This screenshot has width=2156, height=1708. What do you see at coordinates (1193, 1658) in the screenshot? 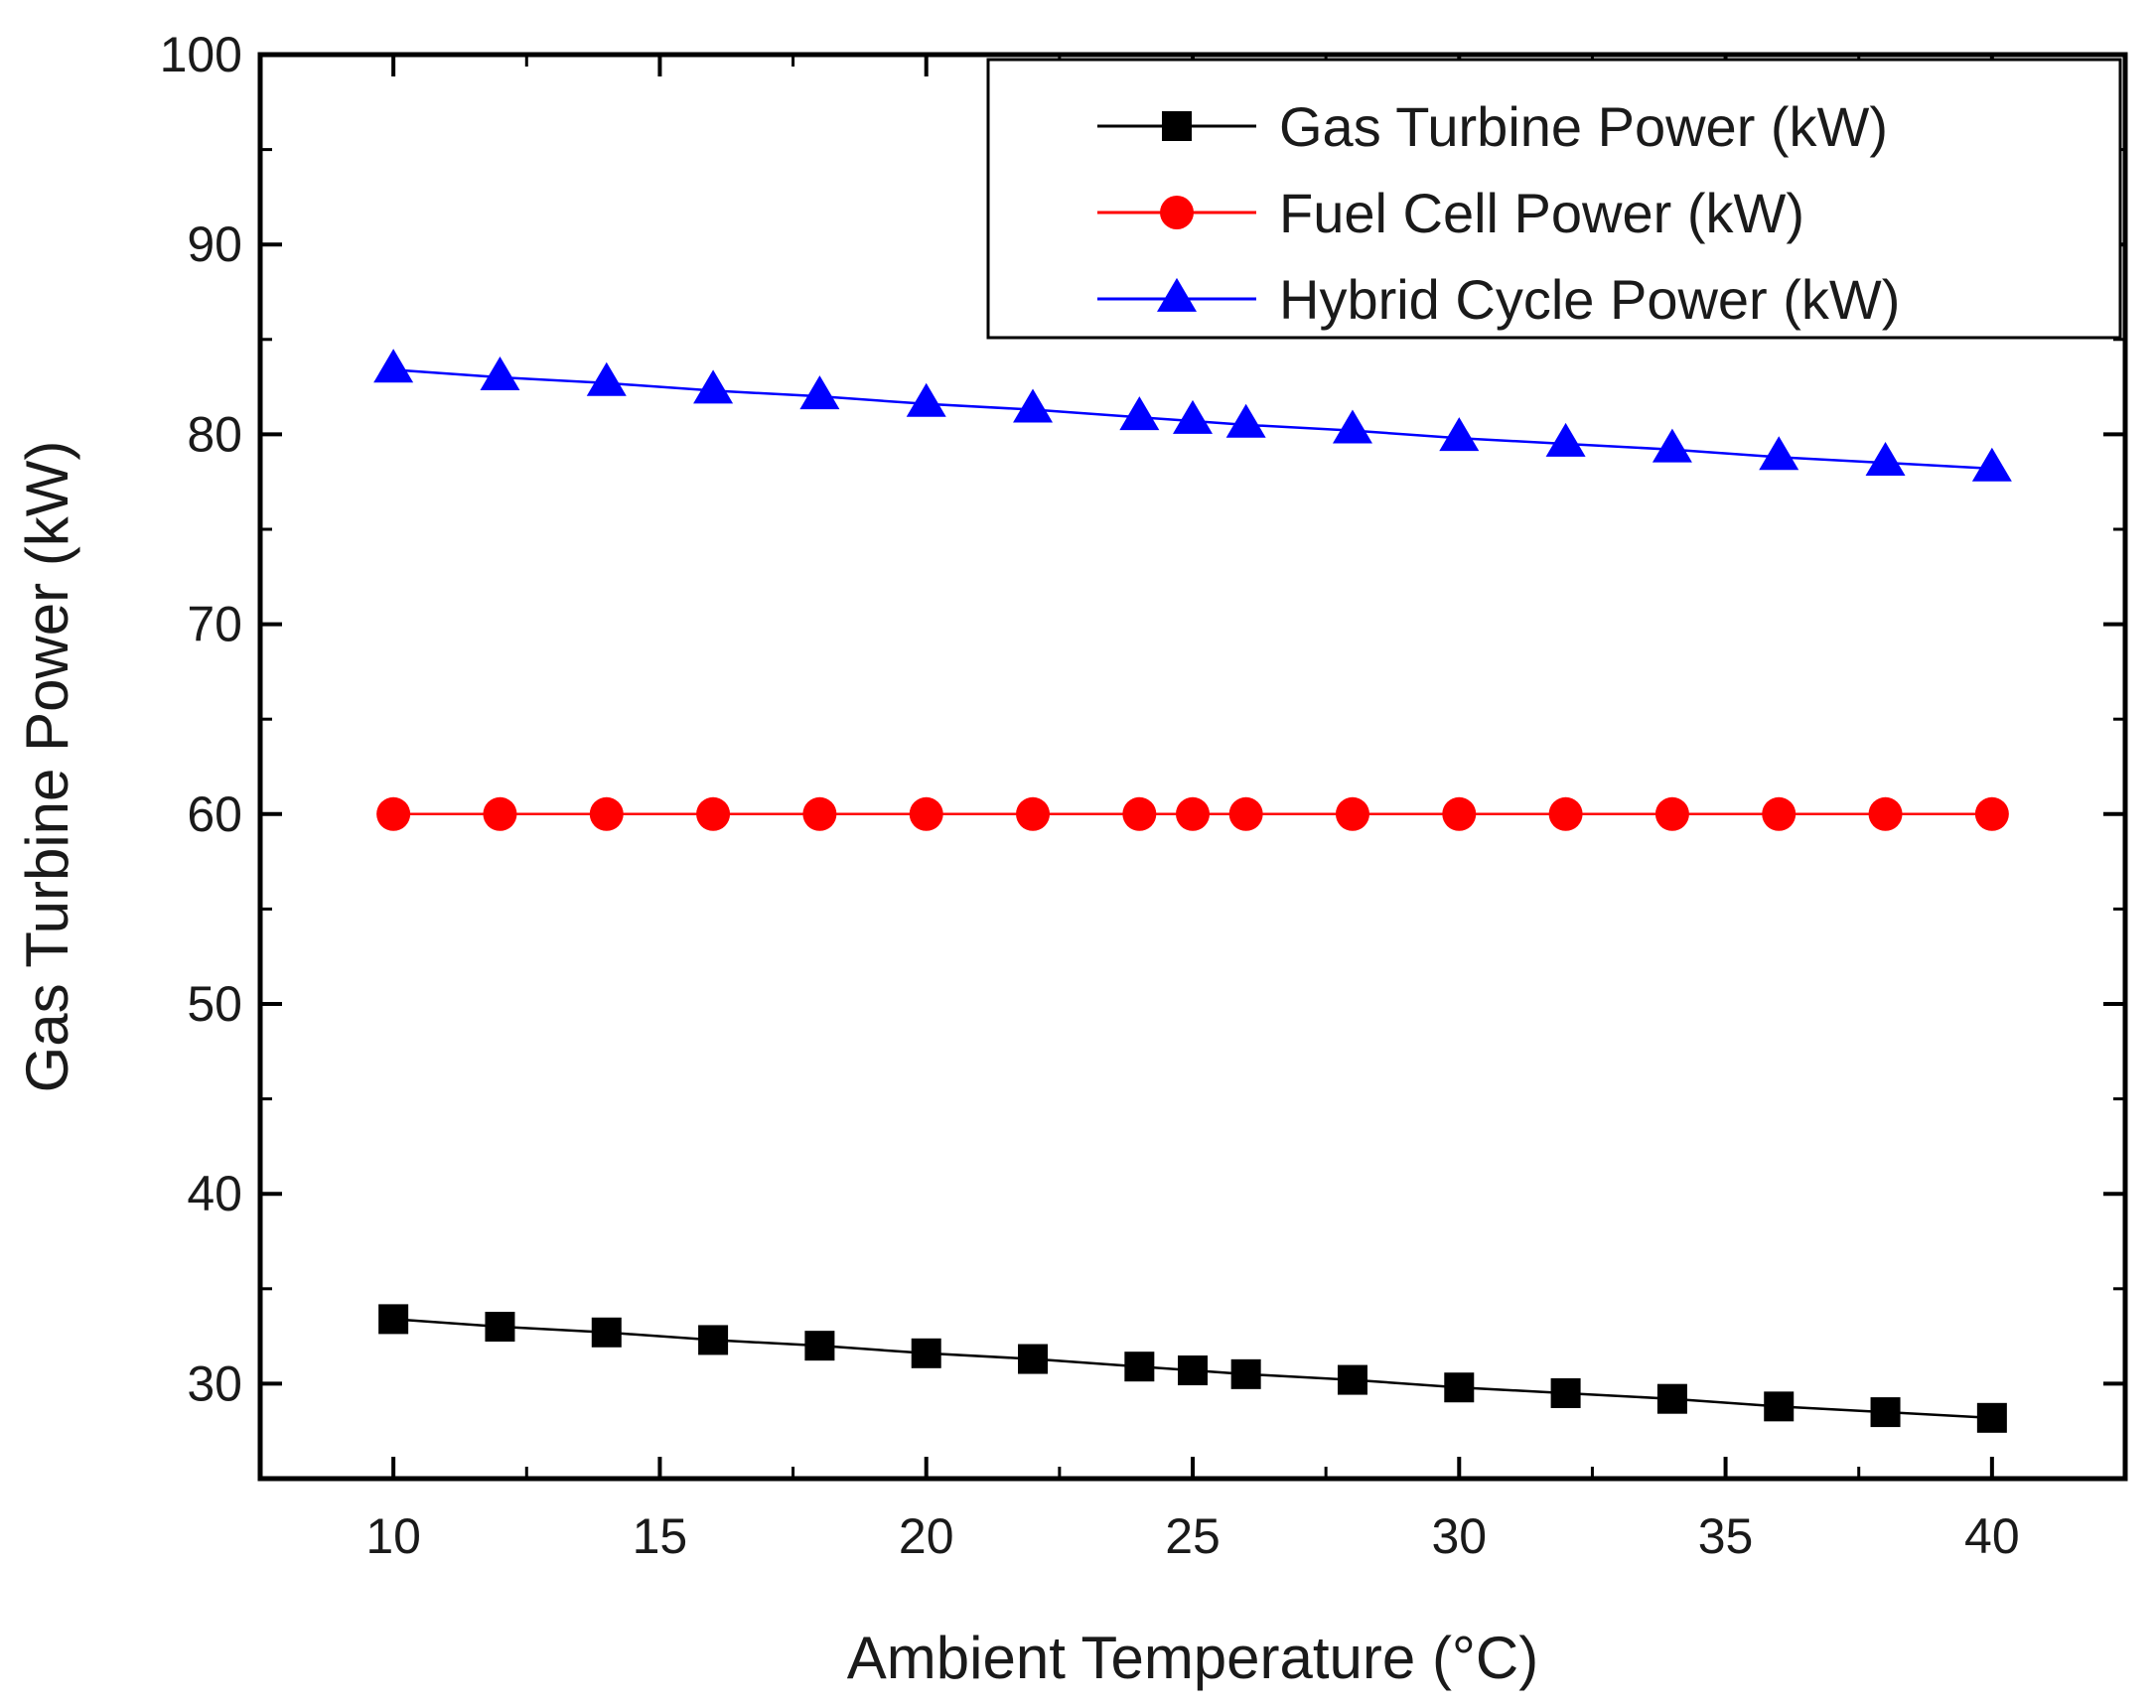
I see `x-axis-title: Ambient Temperature (°C)` at bounding box center [1193, 1658].